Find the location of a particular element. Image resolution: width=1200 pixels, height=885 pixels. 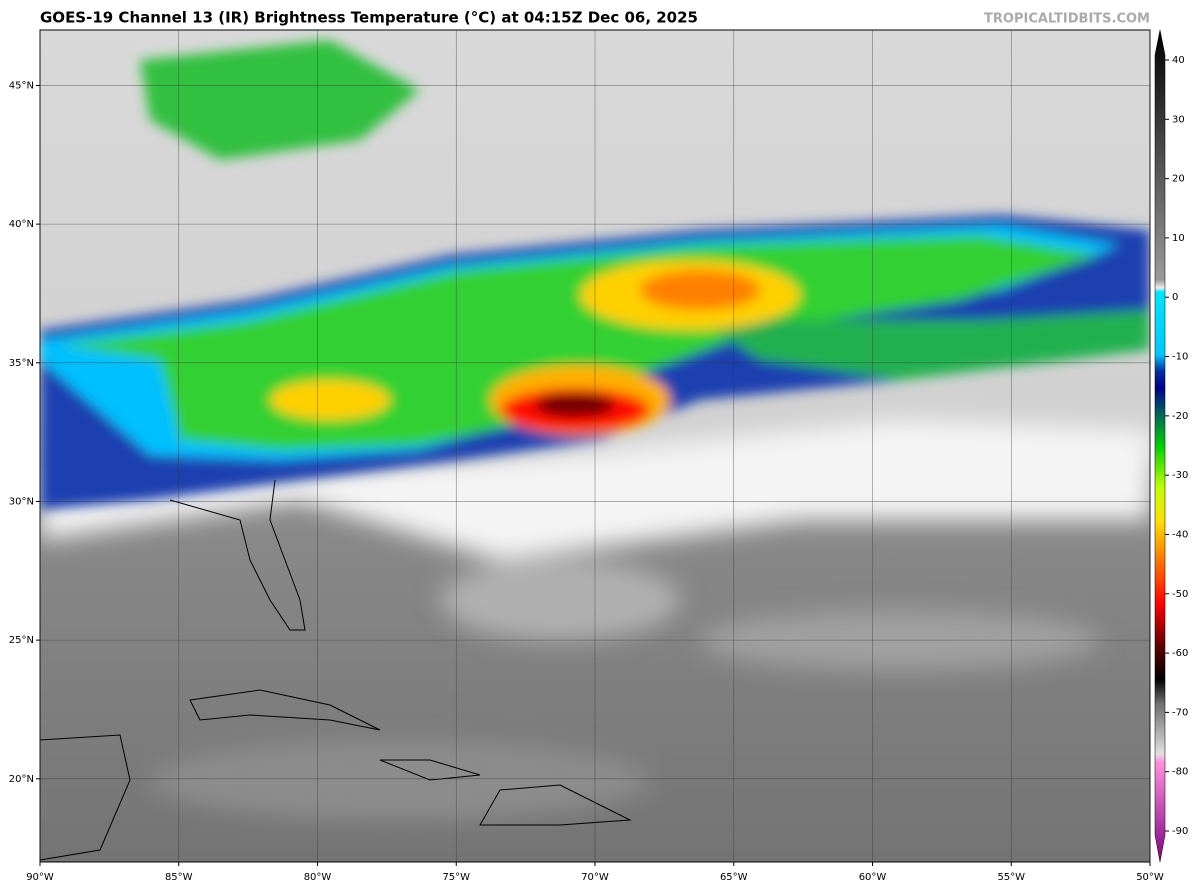

colorbar-label: -10 is located at coordinates (1180, 357).